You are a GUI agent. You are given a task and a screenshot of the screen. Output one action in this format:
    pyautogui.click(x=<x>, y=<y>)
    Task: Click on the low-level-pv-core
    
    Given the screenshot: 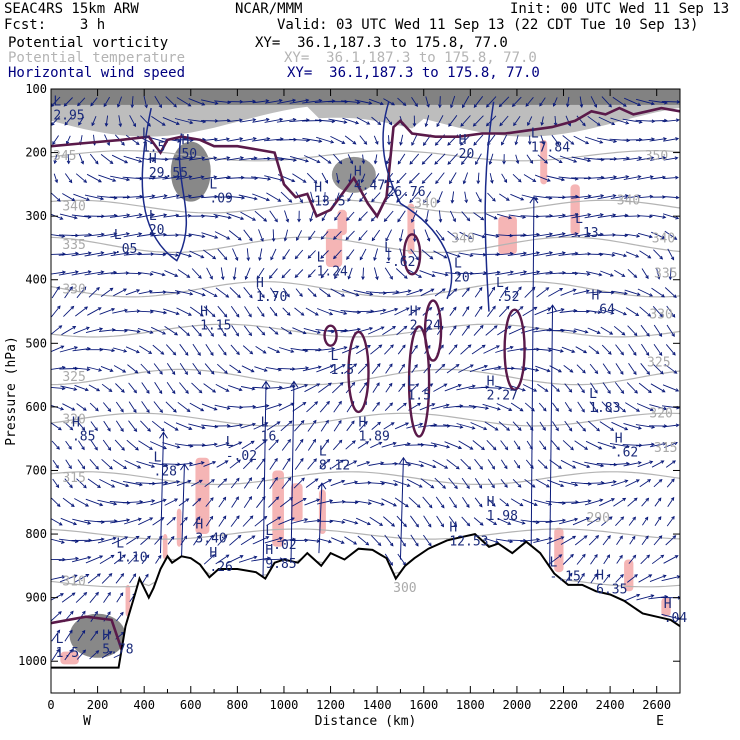 What is the action you would take?
    pyautogui.click(x=97, y=635)
    